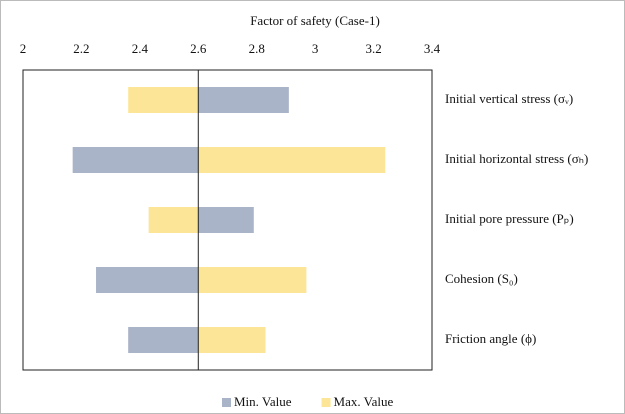 This screenshot has height=414, width=625. What do you see at coordinates (140, 48) in the screenshot?
I see `x-tick-label: 2.4` at bounding box center [140, 48].